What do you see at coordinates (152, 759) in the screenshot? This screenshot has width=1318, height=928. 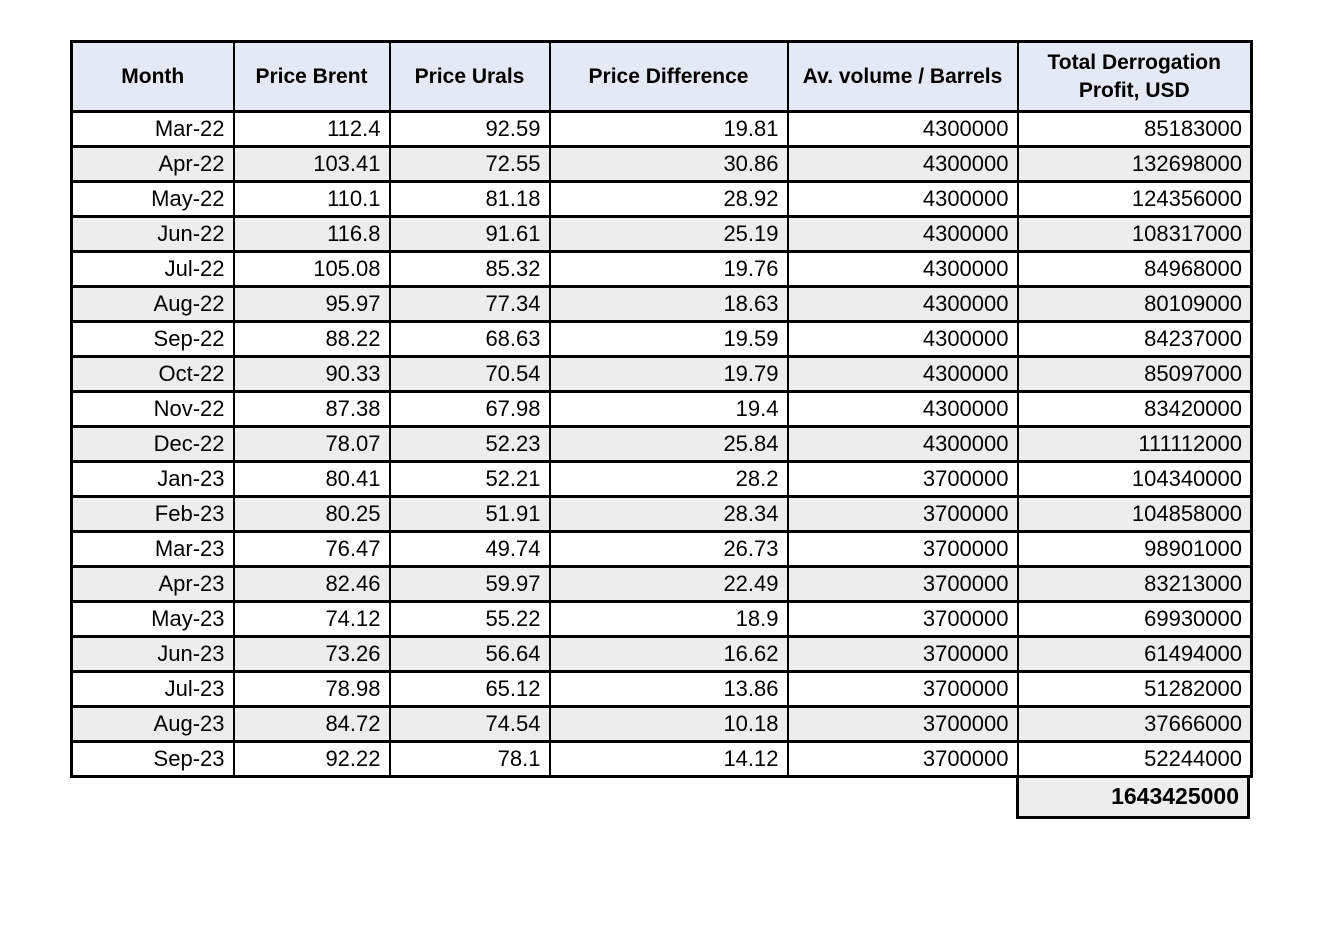 I see `month-cell: Sep-23` at bounding box center [152, 759].